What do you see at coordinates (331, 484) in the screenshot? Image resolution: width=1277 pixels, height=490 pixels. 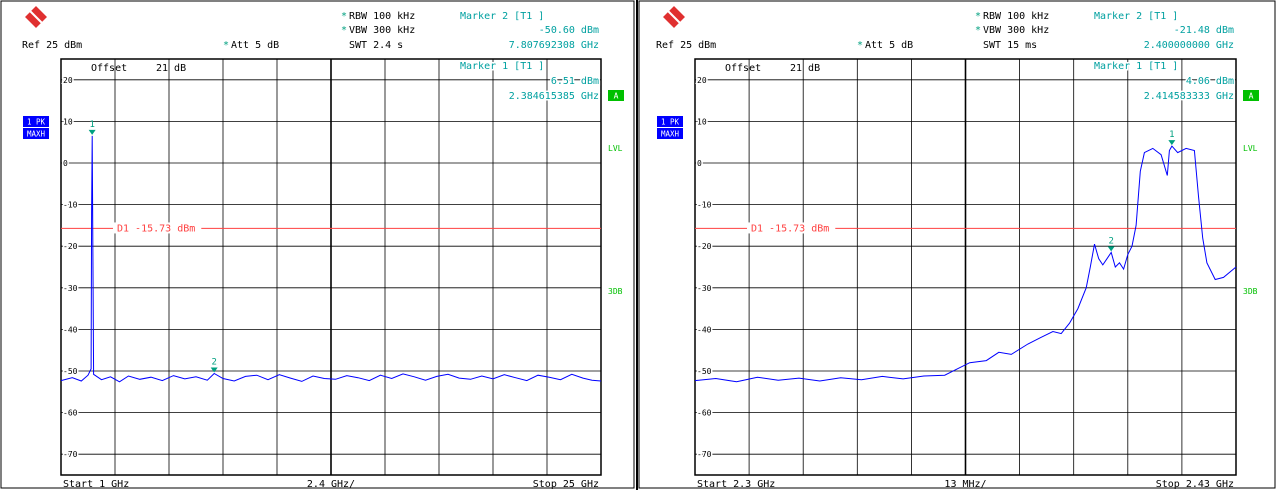 I see `span-per-div-label: 2.4 GHz/` at bounding box center [331, 484].